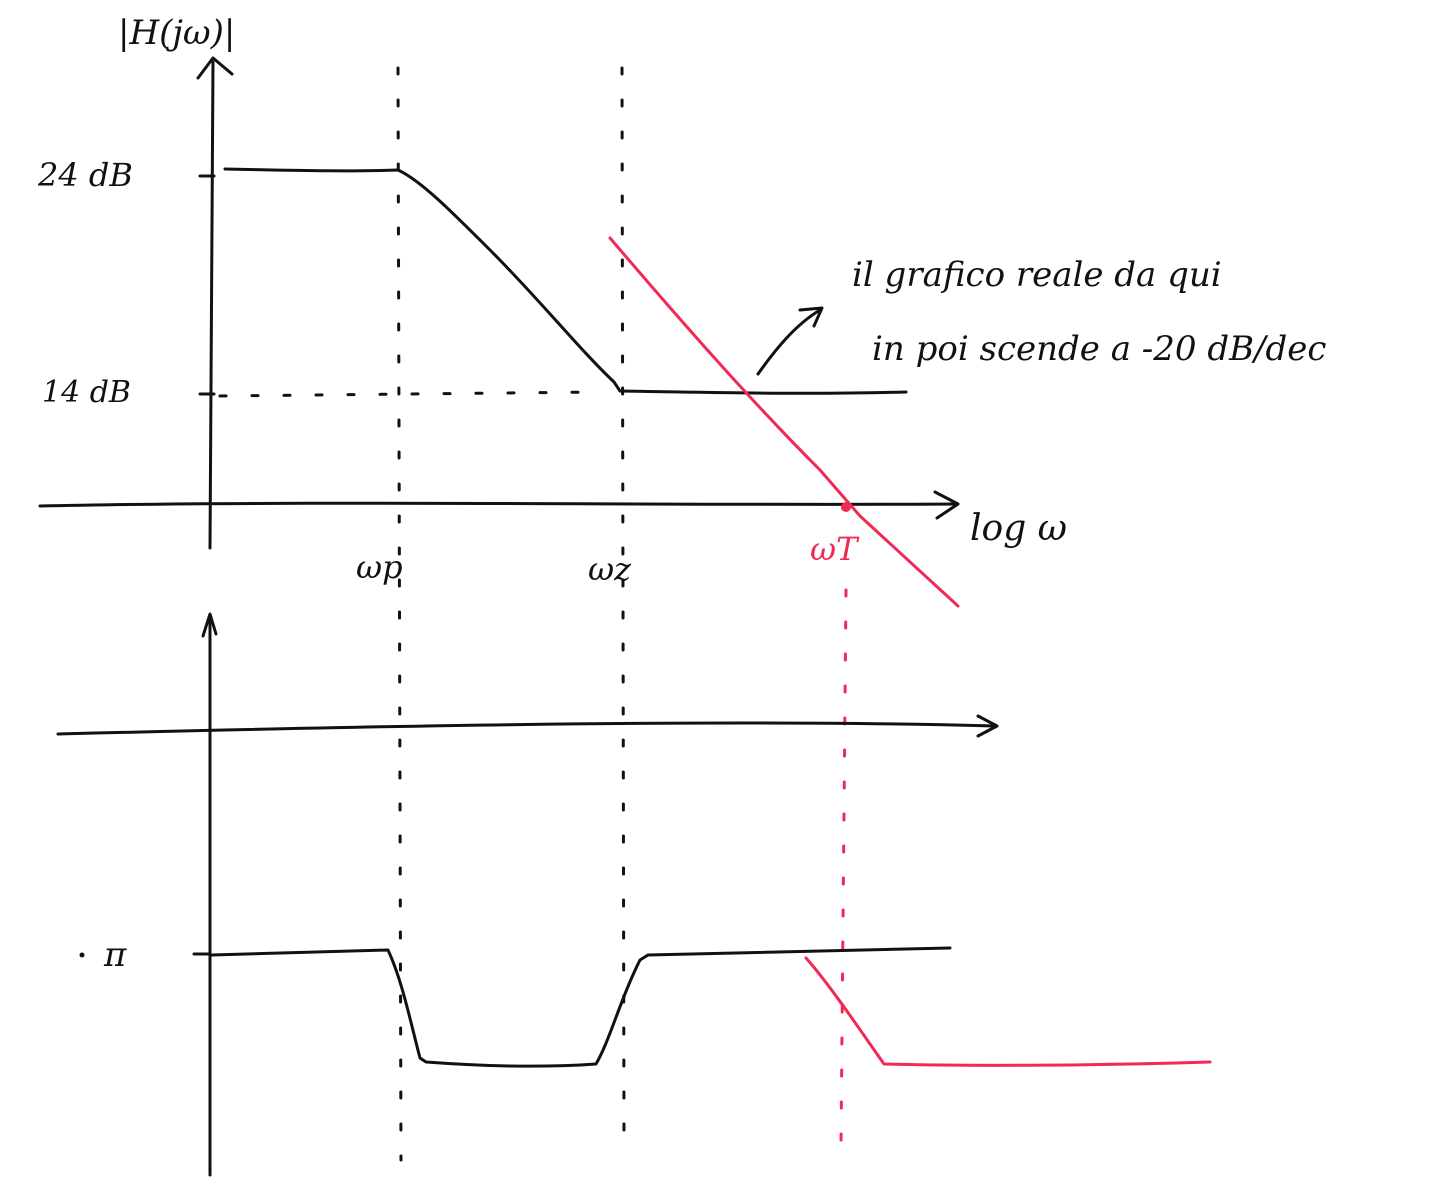  What do you see at coordinates (835, 549) in the screenshot?
I see `wt-label: ωT` at bounding box center [835, 549].